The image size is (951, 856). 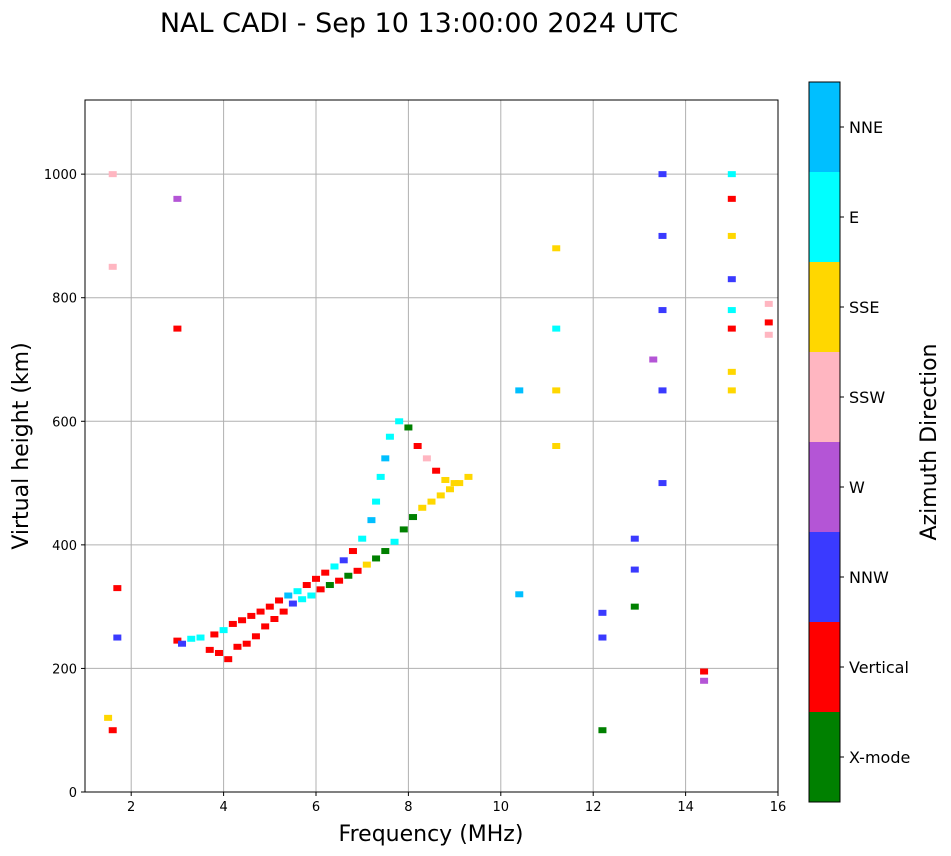 What do you see at coordinates (64, 299) in the screenshot?
I see `y-tick-label: 800` at bounding box center [64, 299].